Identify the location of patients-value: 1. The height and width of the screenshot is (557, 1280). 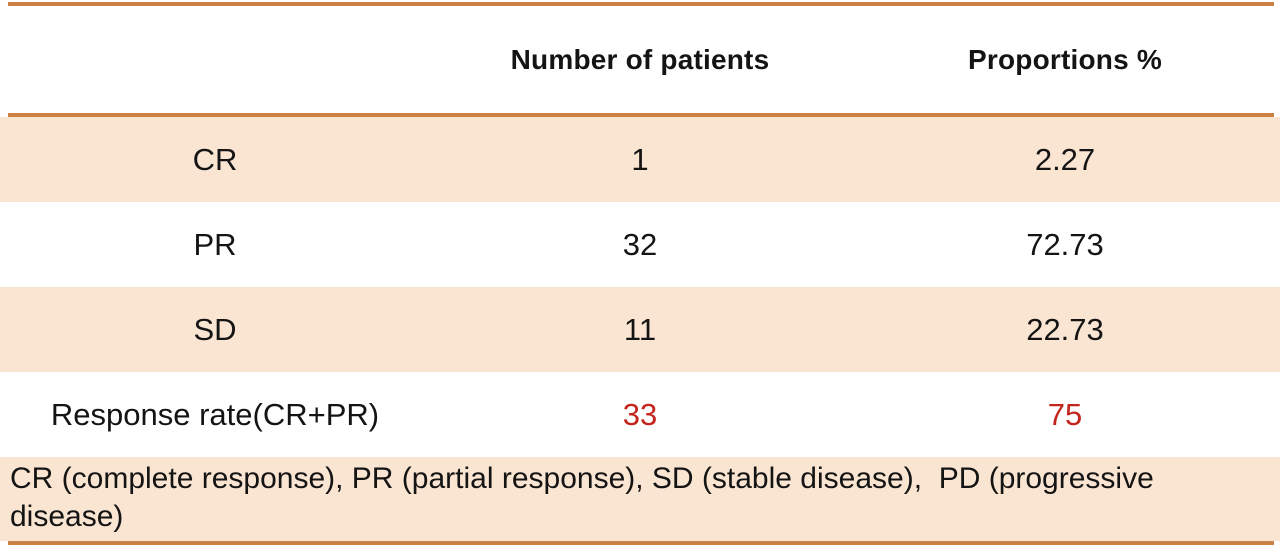
(640, 159).